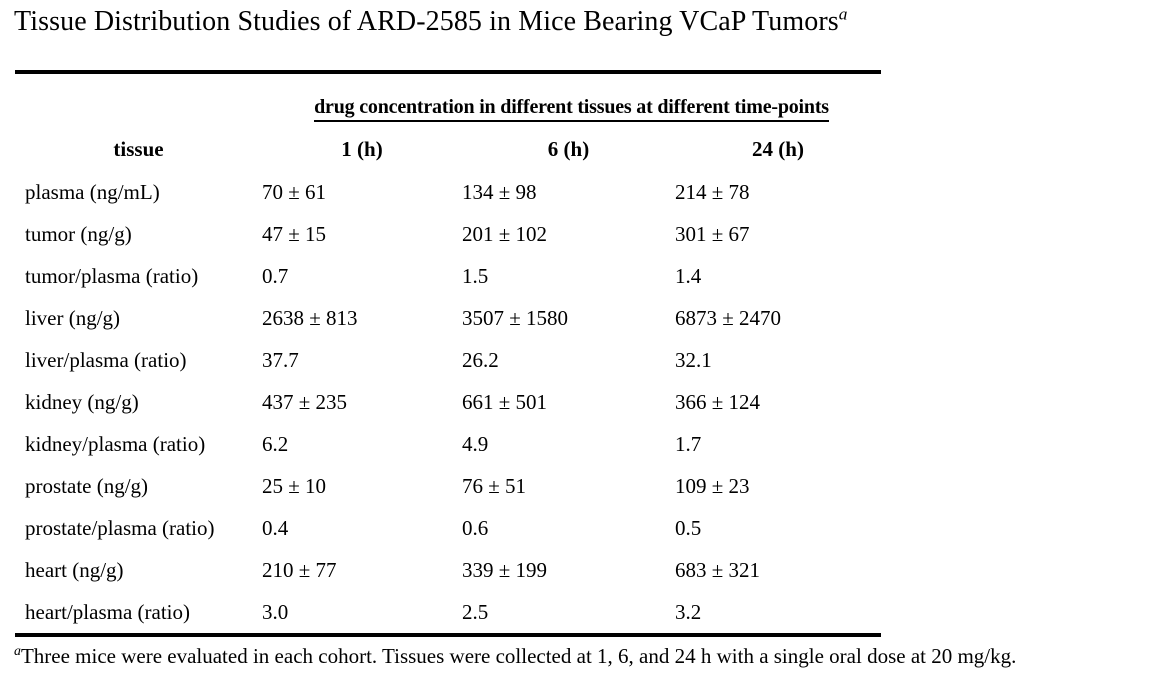  Describe the element at coordinates (82, 401) in the screenshot. I see `tissue-label: kidney (ng/g)` at that location.